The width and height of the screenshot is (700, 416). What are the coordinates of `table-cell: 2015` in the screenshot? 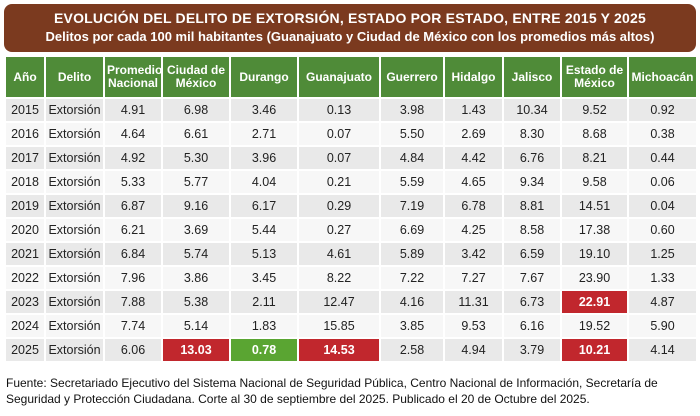 It's located at (25, 110).